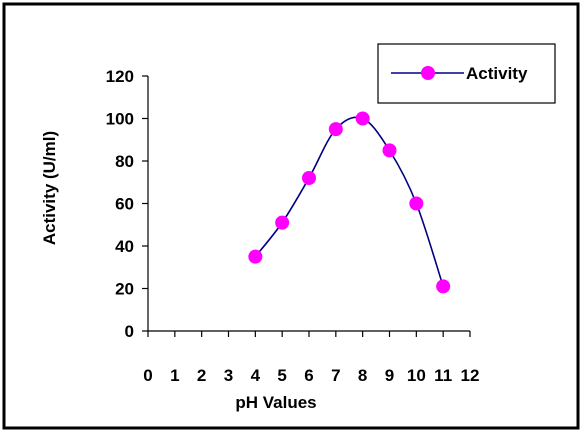 The width and height of the screenshot is (582, 432). What do you see at coordinates (470, 375) in the screenshot?
I see `x-tick-label: 12` at bounding box center [470, 375].